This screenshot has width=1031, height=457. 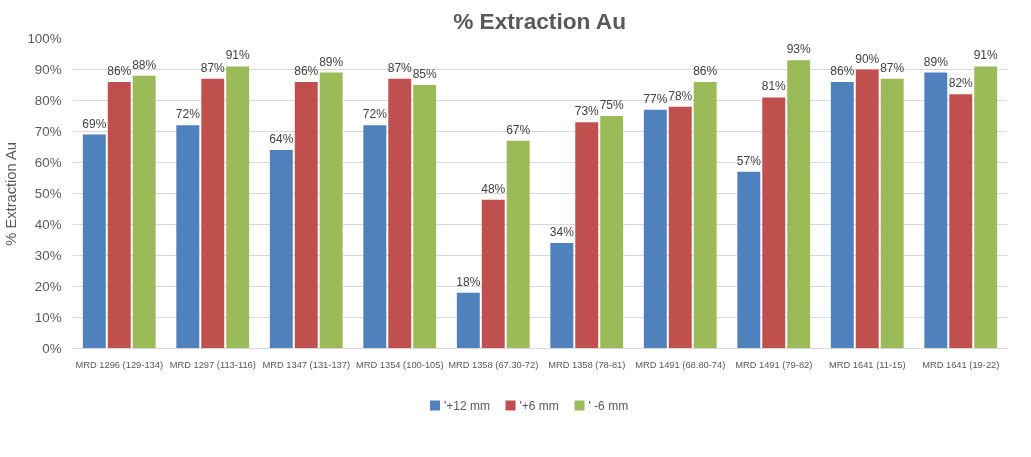 What do you see at coordinates (425, 74) in the screenshot?
I see `data-label: 85%` at bounding box center [425, 74].